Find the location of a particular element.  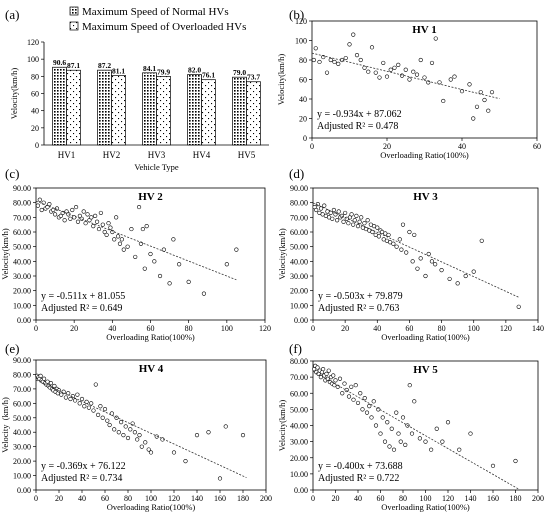

y-tick-label: 120 is located at coordinates (301, 21).